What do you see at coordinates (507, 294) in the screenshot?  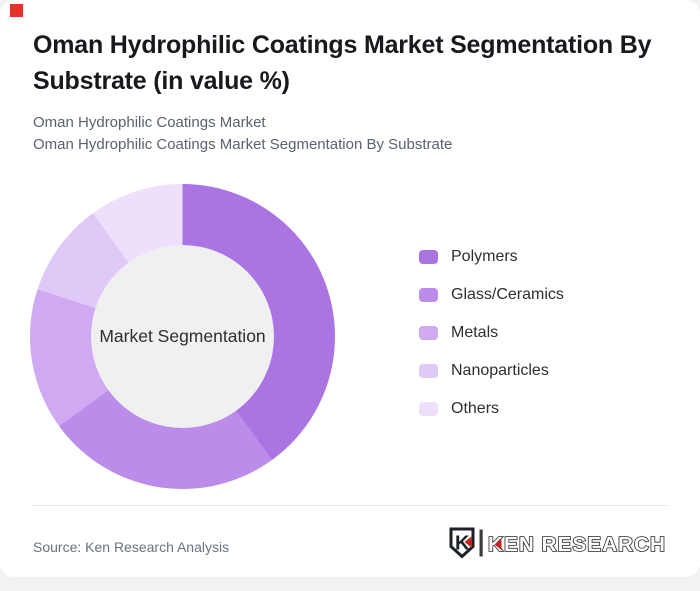 I see `legend-label: Glass/Ceramics` at bounding box center [507, 294].